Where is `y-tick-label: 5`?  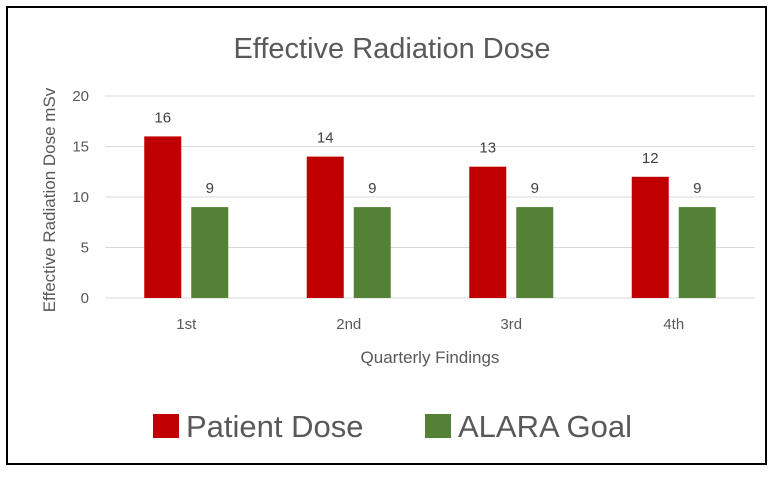
y-tick-label: 5 is located at coordinates (85, 248).